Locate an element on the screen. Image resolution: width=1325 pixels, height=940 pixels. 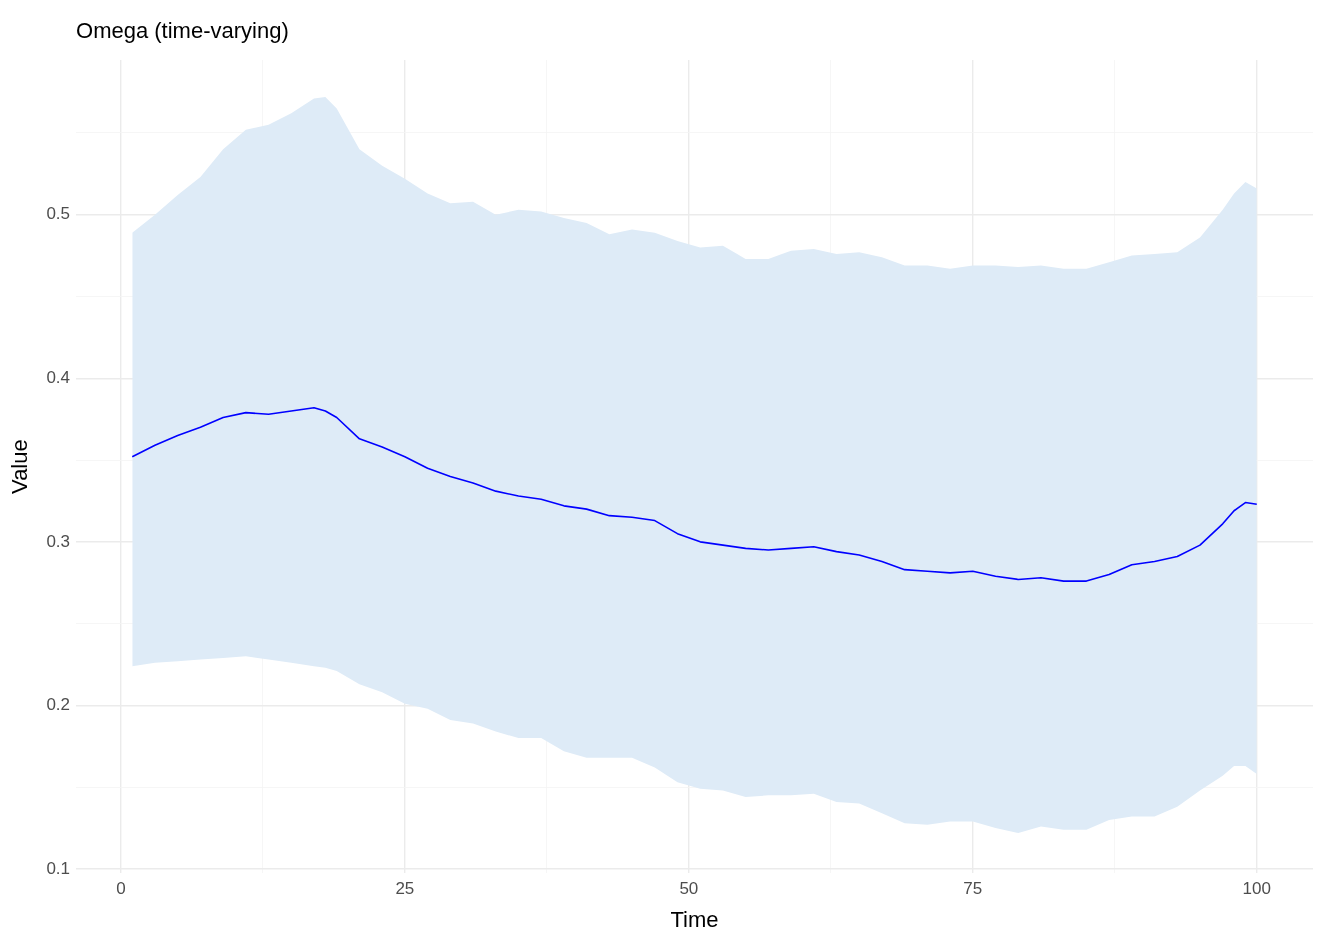
x-axis-title: Time is located at coordinates (694, 919).